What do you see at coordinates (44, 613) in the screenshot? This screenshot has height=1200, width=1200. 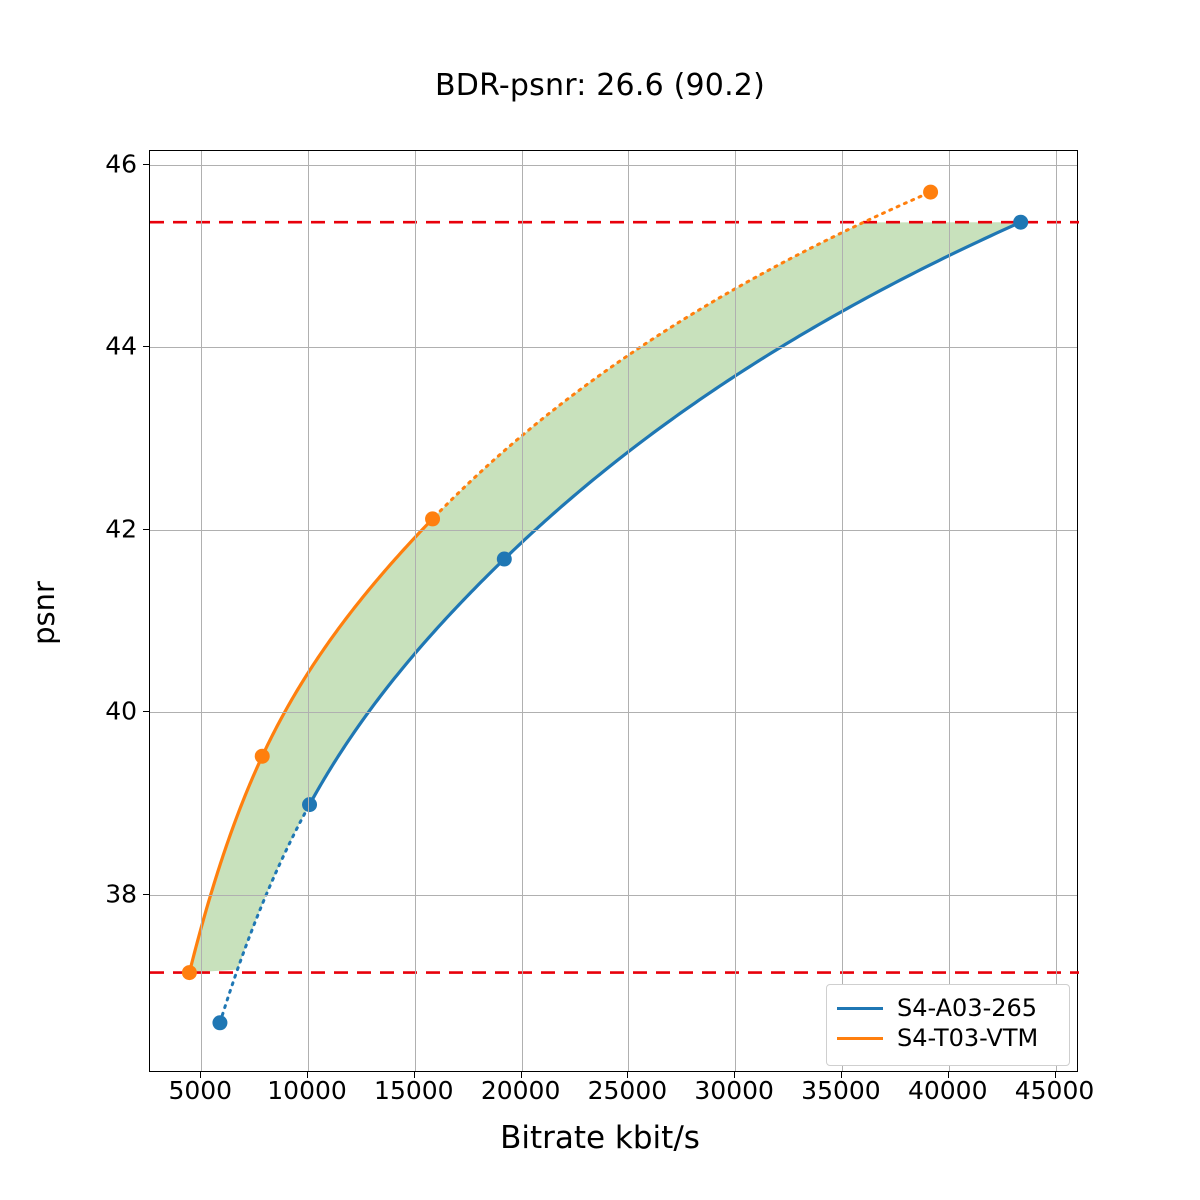 I see `y-axis-label: psnr` at bounding box center [44, 613].